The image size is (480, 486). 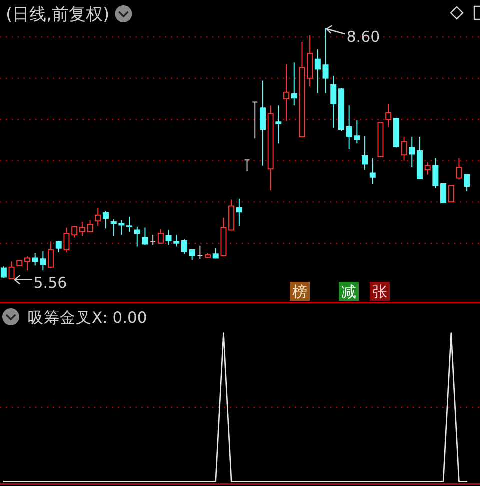 I want to click on annotation: 8.60, so click(x=363, y=37).